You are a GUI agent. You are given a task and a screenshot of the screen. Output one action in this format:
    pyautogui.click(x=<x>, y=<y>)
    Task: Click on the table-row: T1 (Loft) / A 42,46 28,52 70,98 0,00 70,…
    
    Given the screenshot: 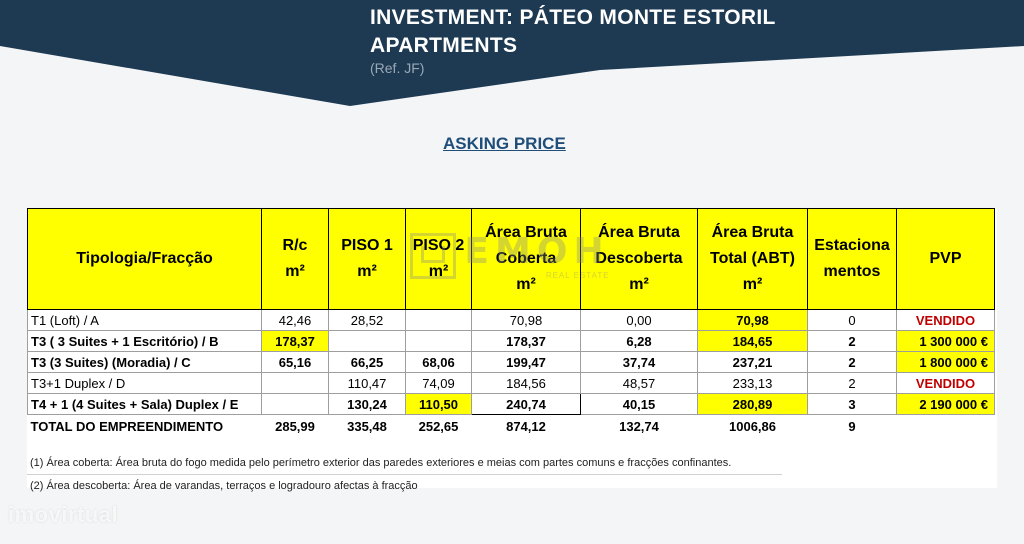 What is the action you would take?
    pyautogui.click(x=511, y=320)
    